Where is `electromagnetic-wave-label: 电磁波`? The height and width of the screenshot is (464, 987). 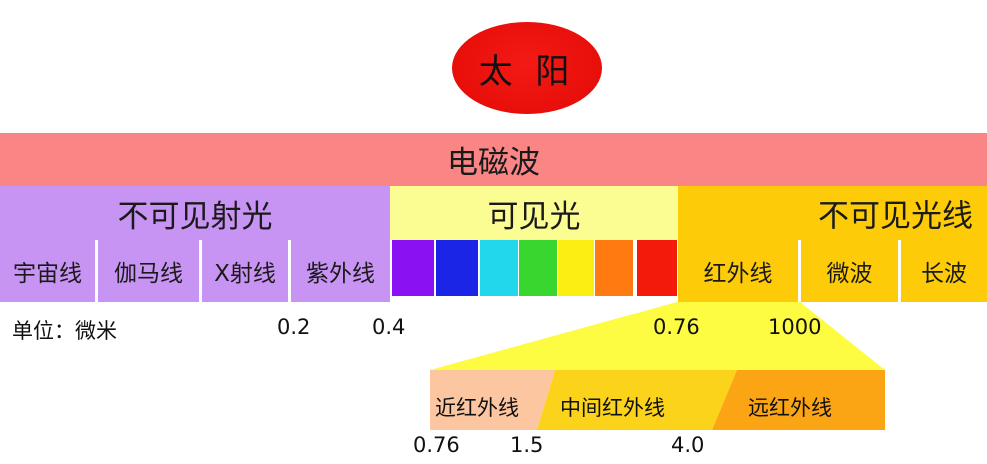 electromagnetic-wave-label: 电磁波 is located at coordinates (493, 163).